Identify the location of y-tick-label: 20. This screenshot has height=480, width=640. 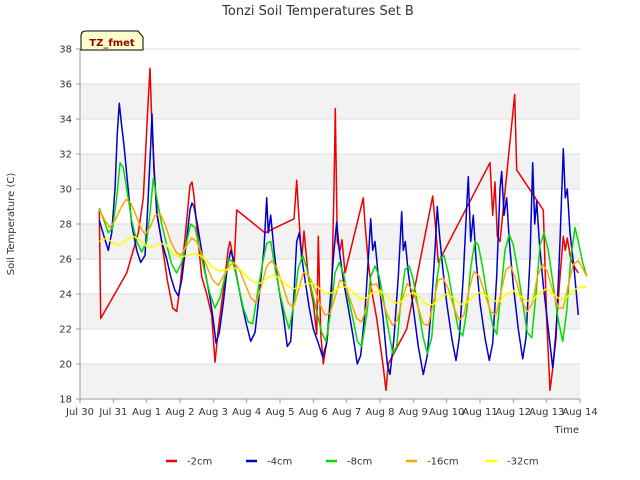
(65, 365).